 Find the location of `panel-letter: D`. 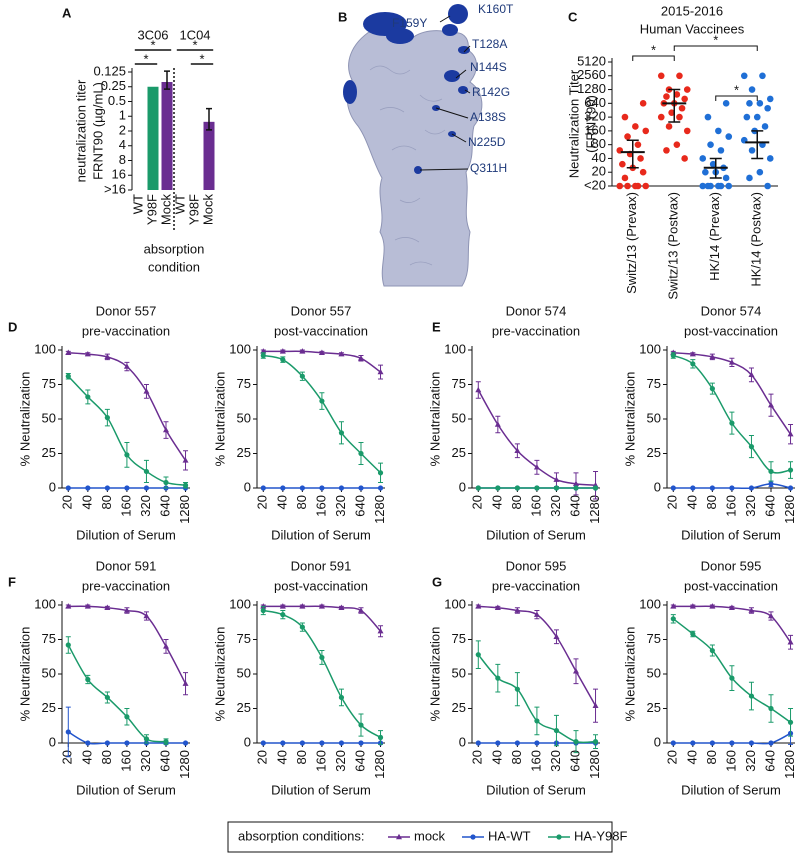

panel-letter: D is located at coordinates (12, 326).